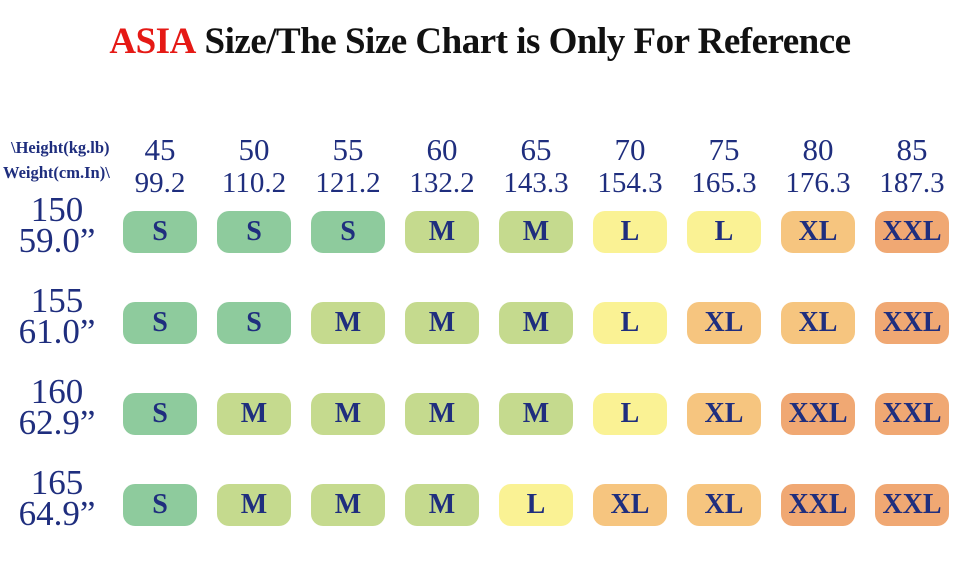 This screenshot has width=960, height=566. Describe the element at coordinates (152, 41) in the screenshot. I see `title-region-label: ASIA` at that location.